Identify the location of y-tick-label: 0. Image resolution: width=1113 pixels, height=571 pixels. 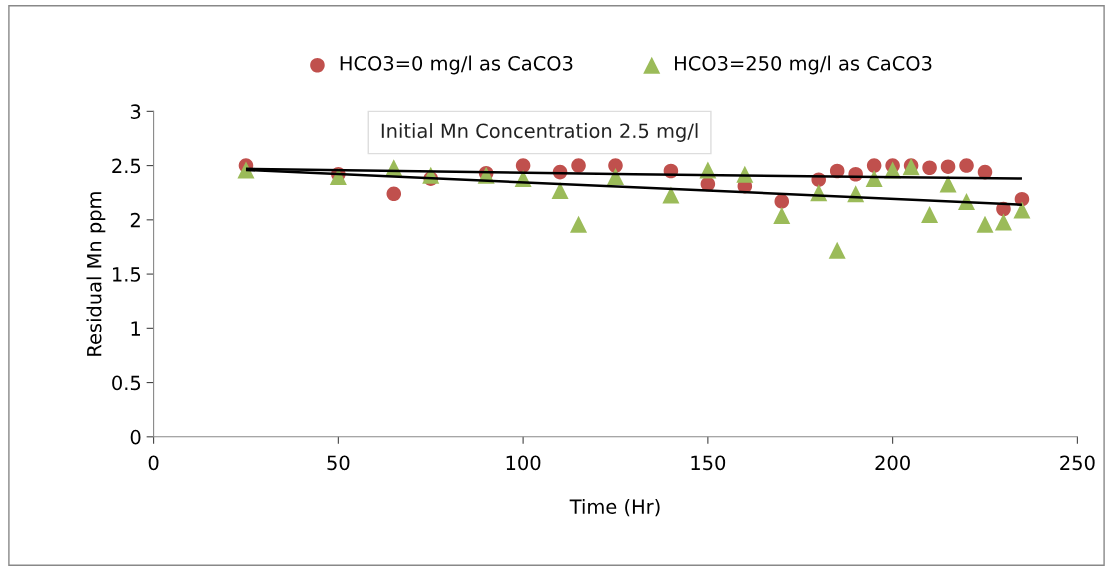
(135, 437).